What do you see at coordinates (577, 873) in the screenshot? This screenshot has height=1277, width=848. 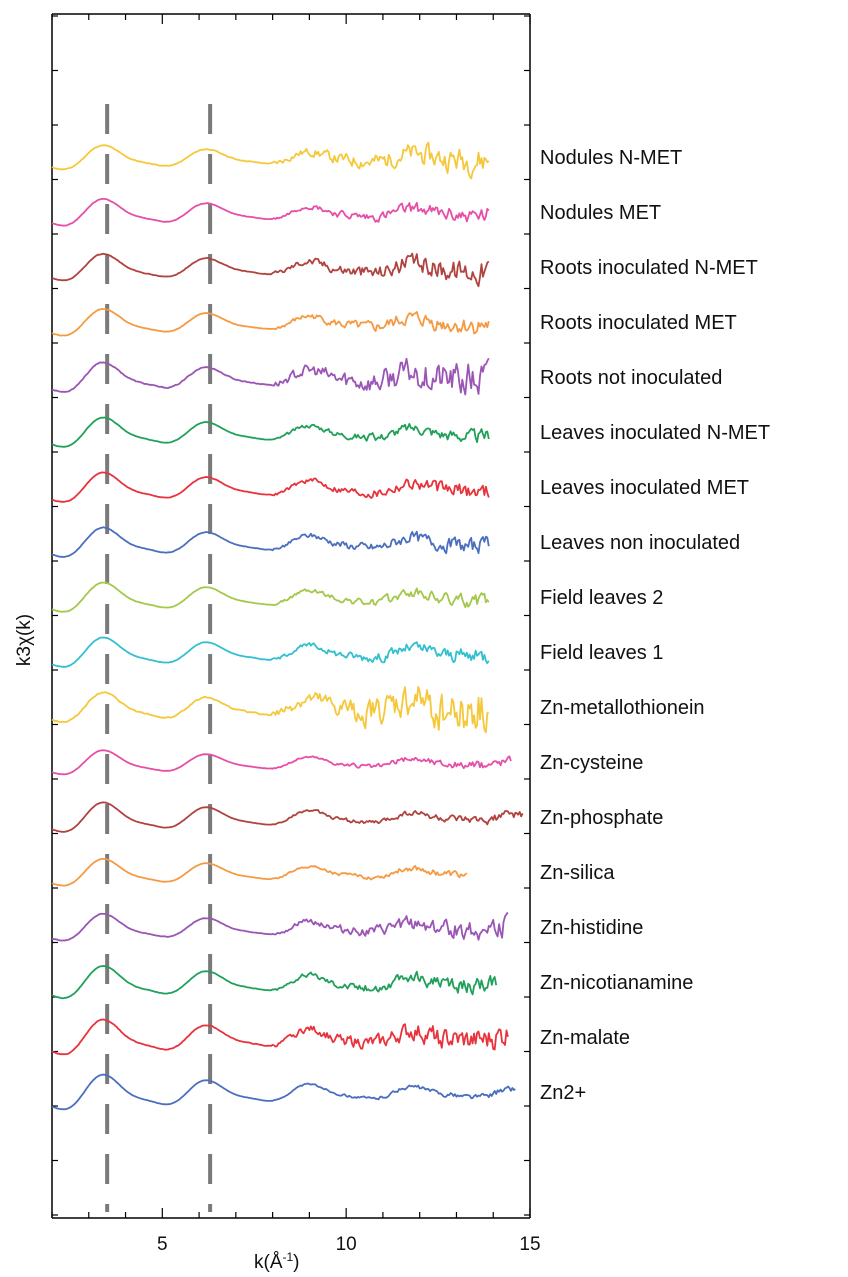 I see `series-label: Zn-silica` at bounding box center [577, 873].